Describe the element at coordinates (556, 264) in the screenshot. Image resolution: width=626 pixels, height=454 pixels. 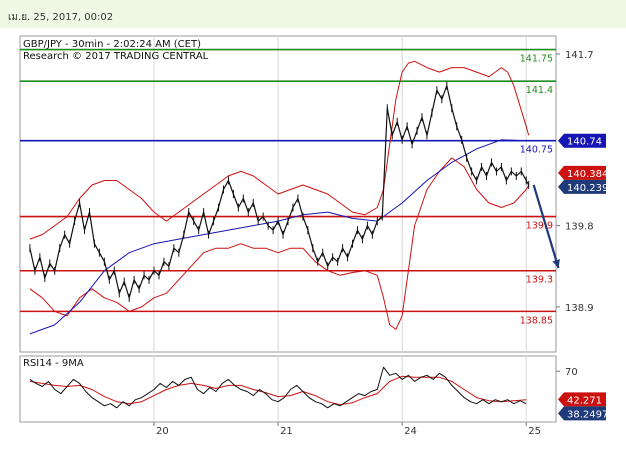
I see `forecast-arrow-head` at that location.